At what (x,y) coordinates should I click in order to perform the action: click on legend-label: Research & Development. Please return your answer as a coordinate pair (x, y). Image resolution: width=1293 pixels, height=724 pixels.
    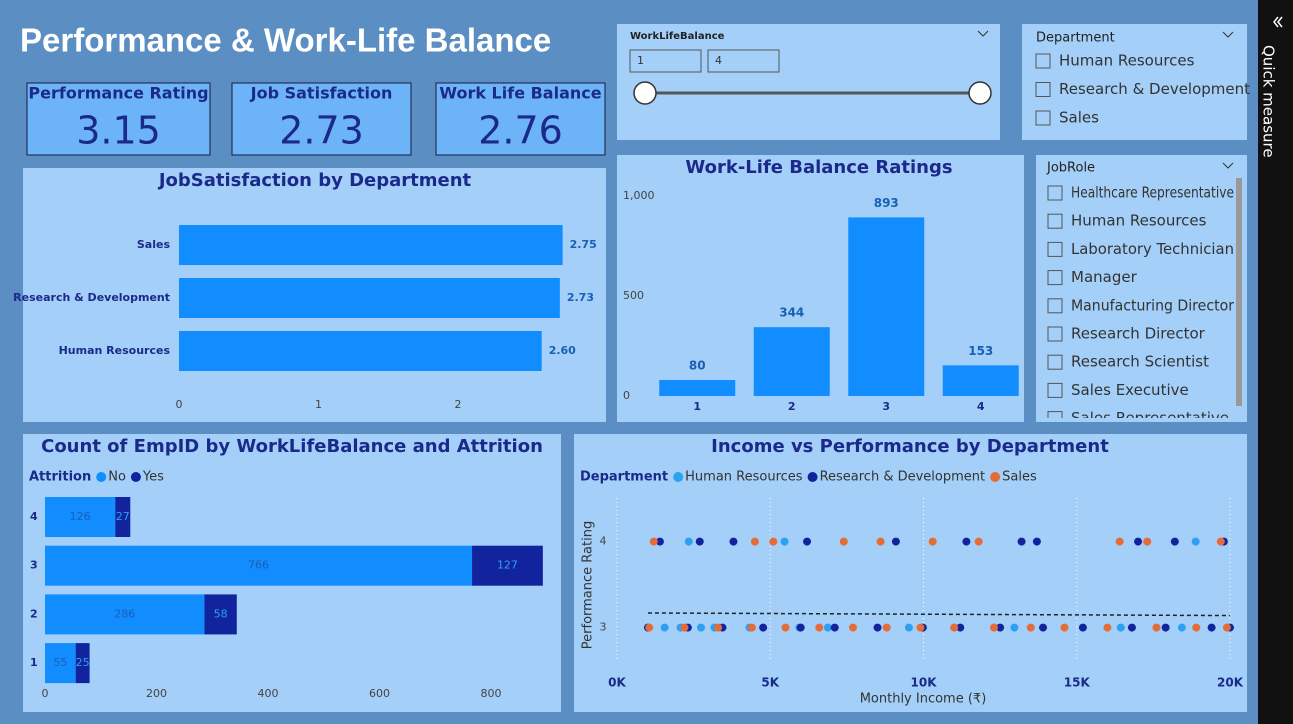
    Looking at the image, I should click on (903, 477).